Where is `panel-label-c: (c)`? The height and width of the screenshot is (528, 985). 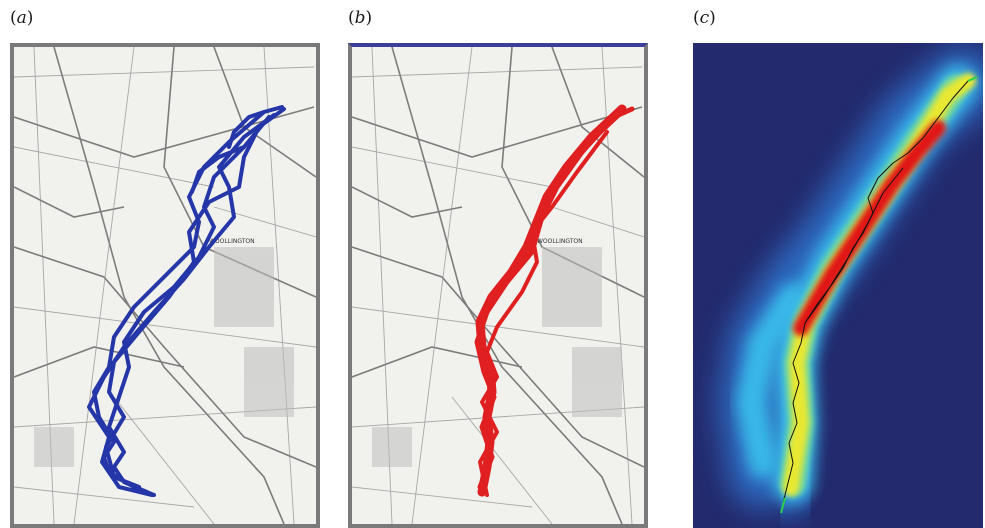
panel-label-c: (c) is located at coordinates (704, 18).